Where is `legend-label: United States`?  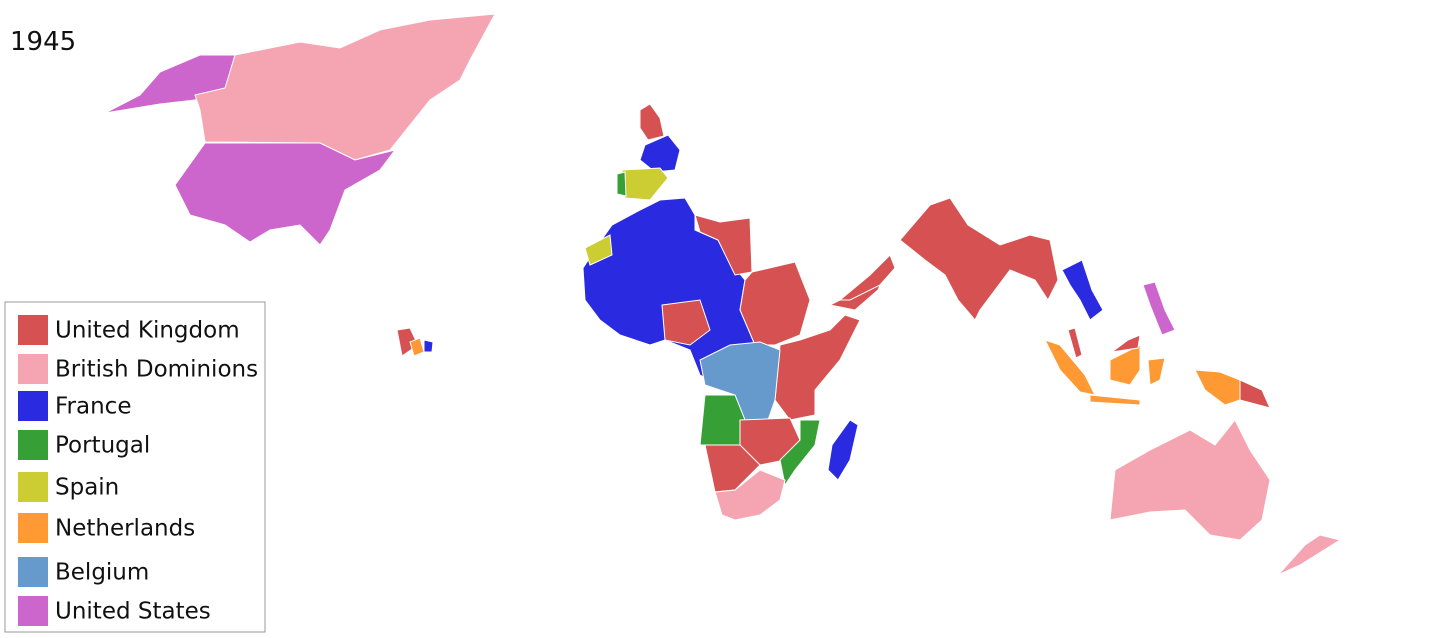 legend-label: United States is located at coordinates (133, 612).